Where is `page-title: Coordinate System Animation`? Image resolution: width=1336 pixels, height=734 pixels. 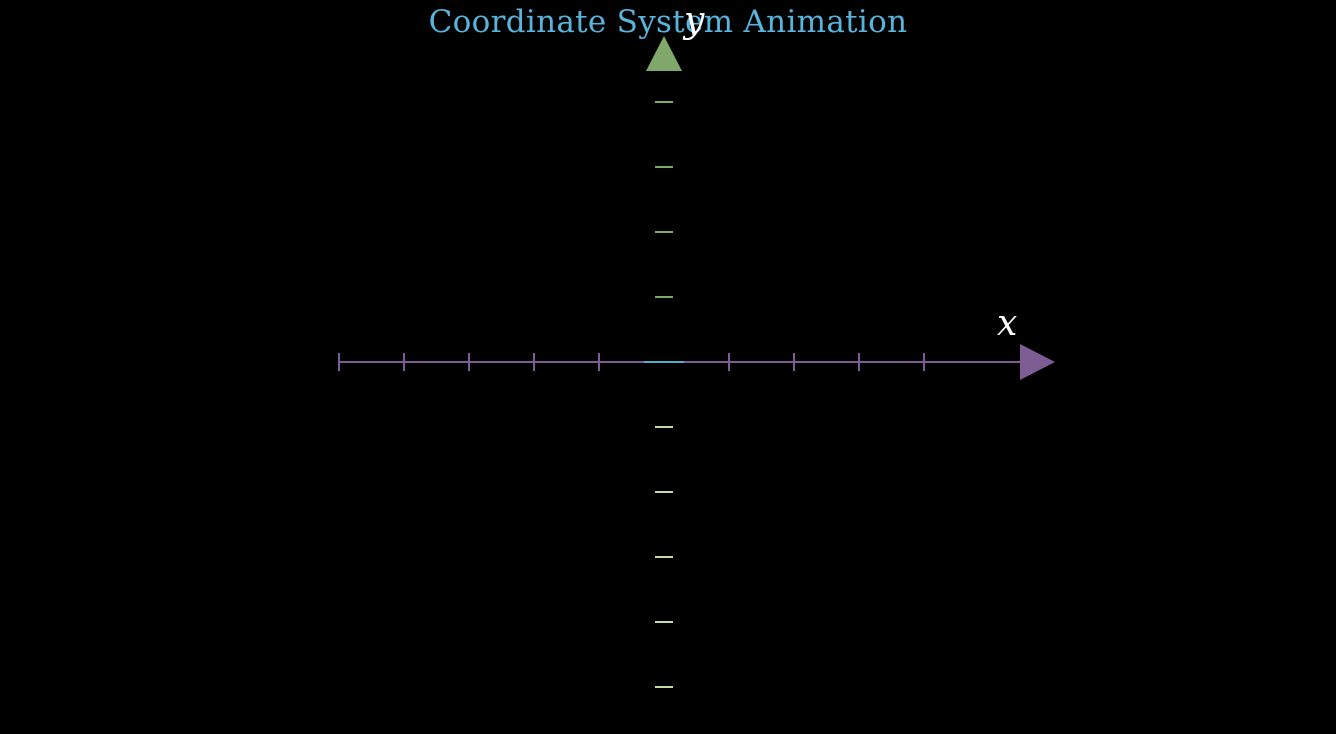 page-title: Coordinate System Animation is located at coordinates (668, 22).